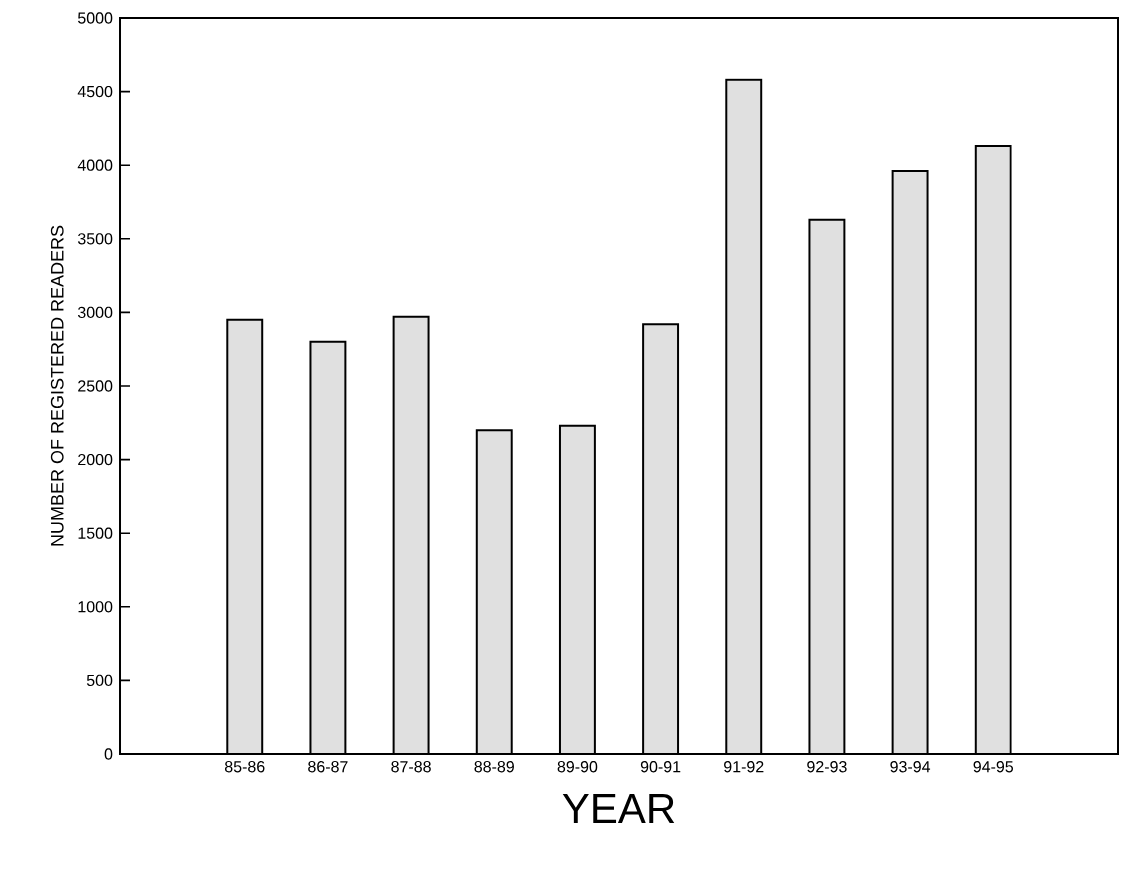 The height and width of the screenshot is (872, 1125). Describe the element at coordinates (910, 767) in the screenshot. I see `x-tick-label: 93-94` at that location.